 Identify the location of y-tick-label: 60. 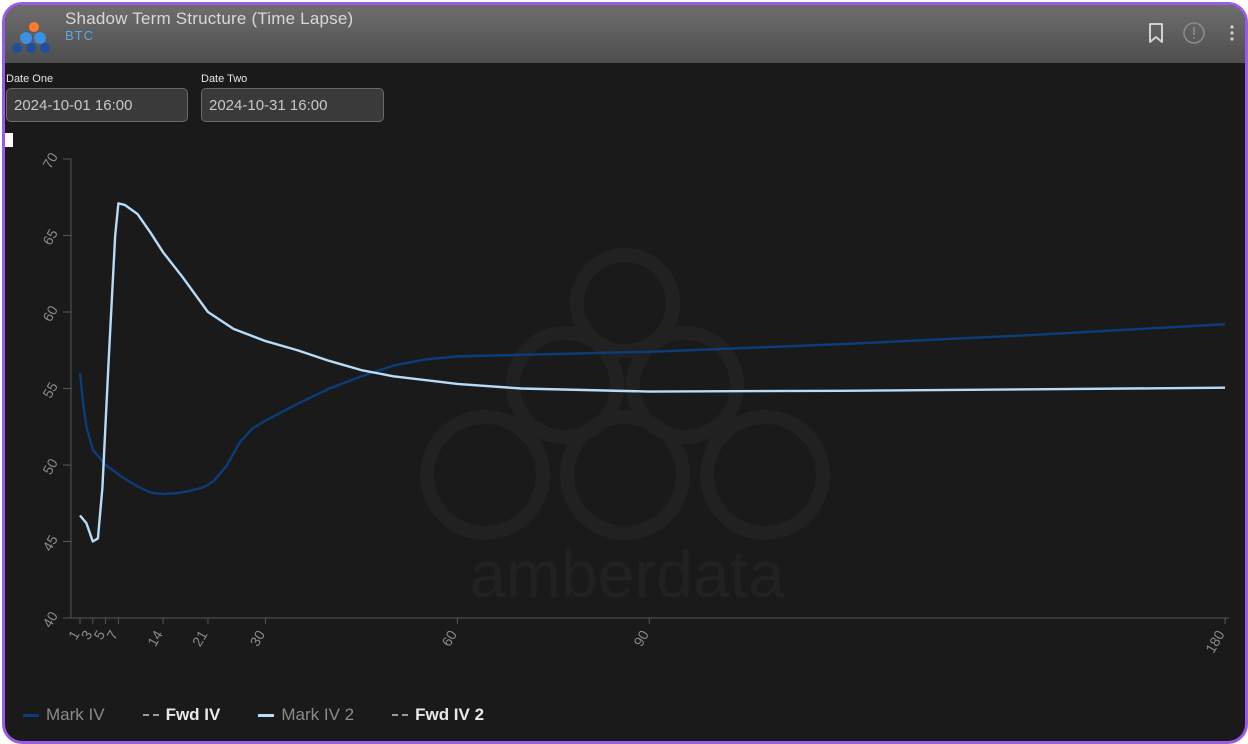
(50, 314).